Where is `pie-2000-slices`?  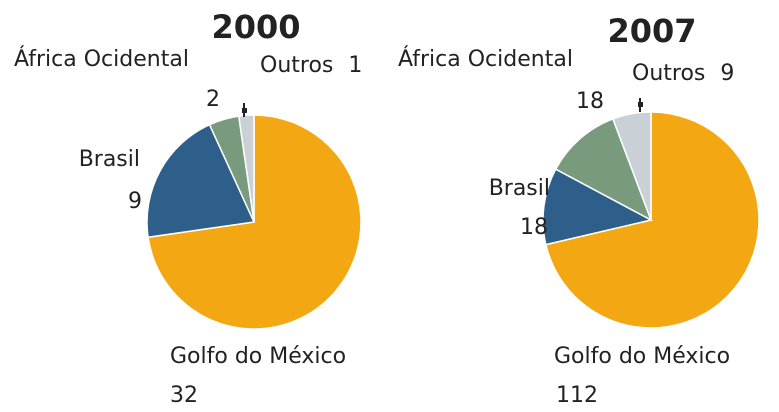 pie-2000-slices is located at coordinates (254, 222).